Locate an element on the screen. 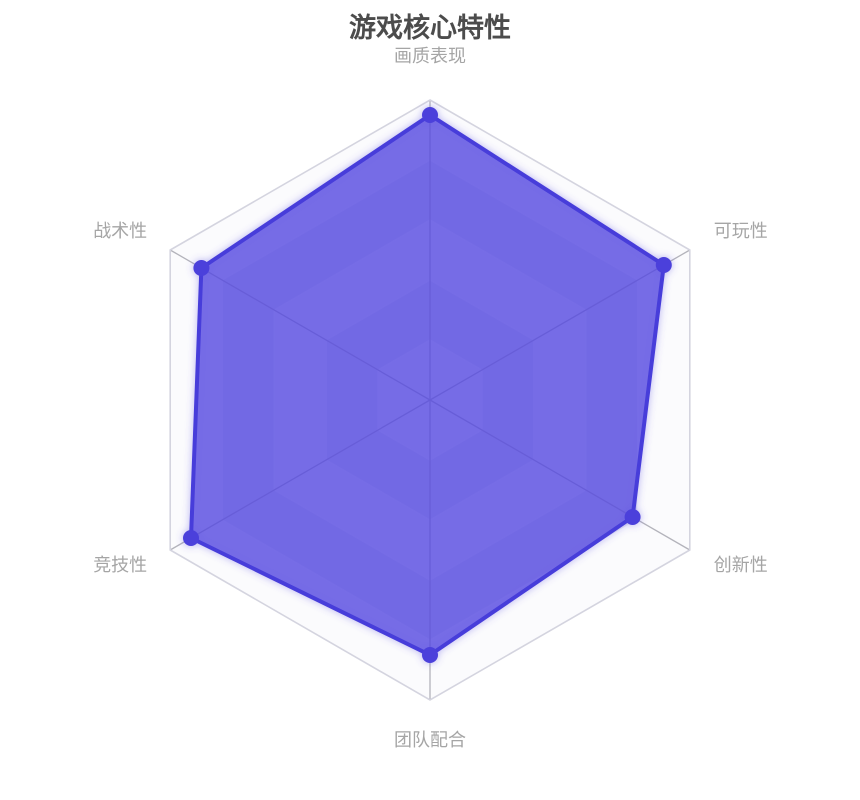 This screenshot has height=800, width=860. axis-label: 战术性 is located at coordinates (120, 231).